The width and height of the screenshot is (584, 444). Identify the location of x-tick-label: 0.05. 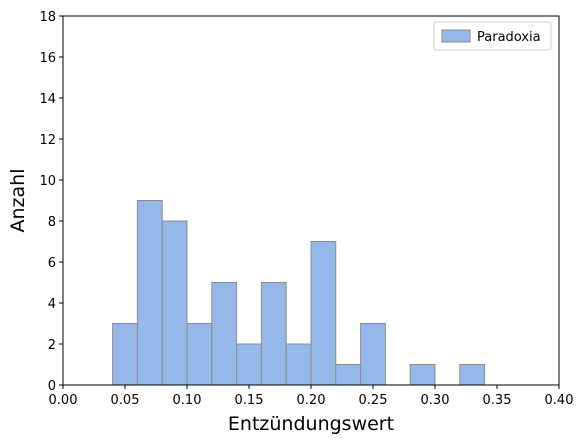
(125, 400).